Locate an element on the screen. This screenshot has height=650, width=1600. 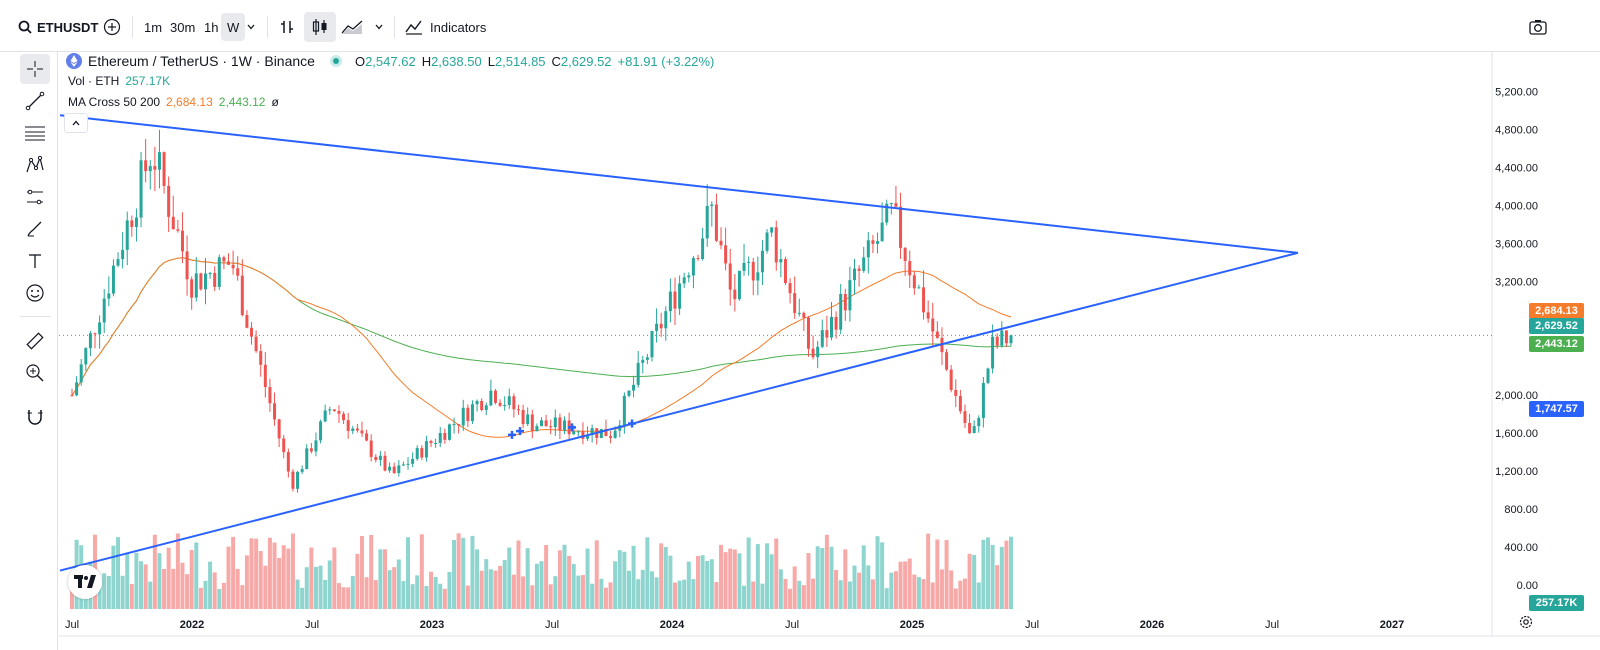
ma-cross-marker is located at coordinates (572, 427).